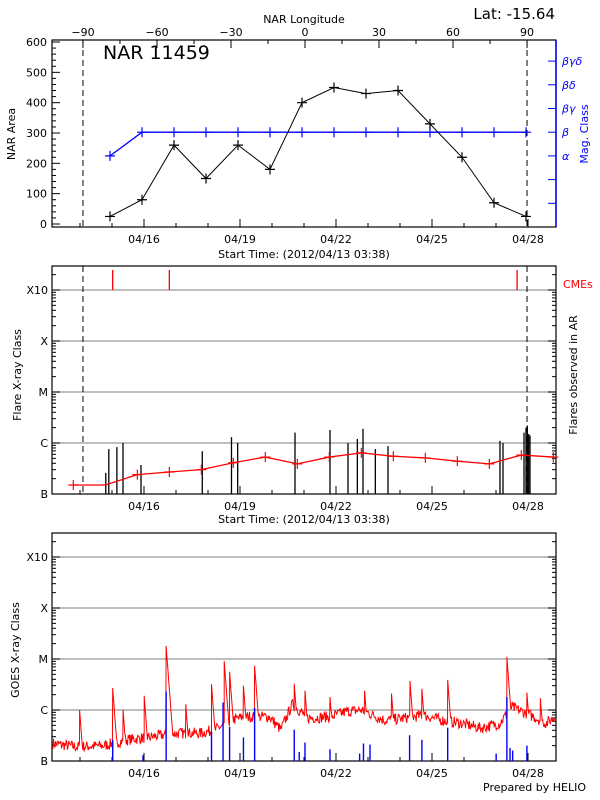  I want to click on cme-label: CMEs, so click(578, 284).